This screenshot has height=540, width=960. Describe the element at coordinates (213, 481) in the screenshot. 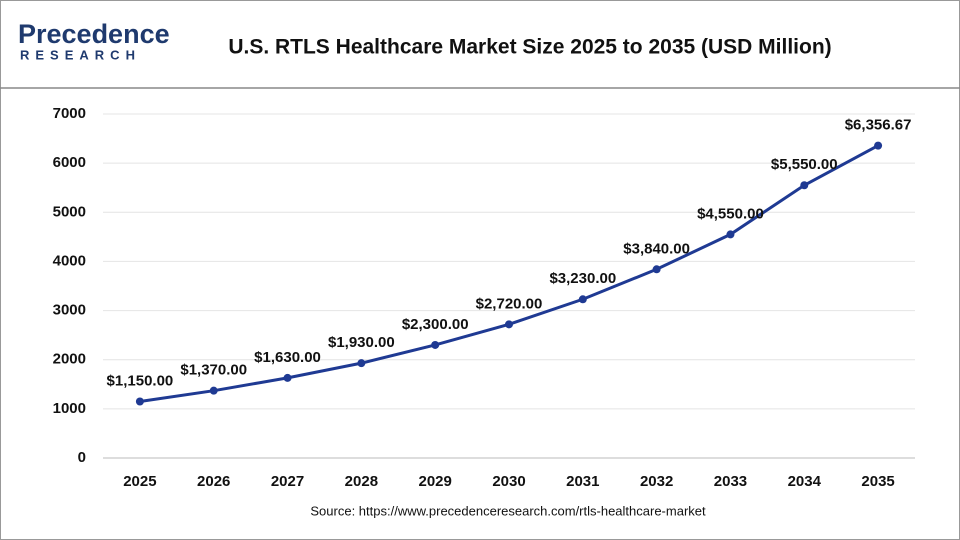

I see `x-tick-label: 2026` at that location.